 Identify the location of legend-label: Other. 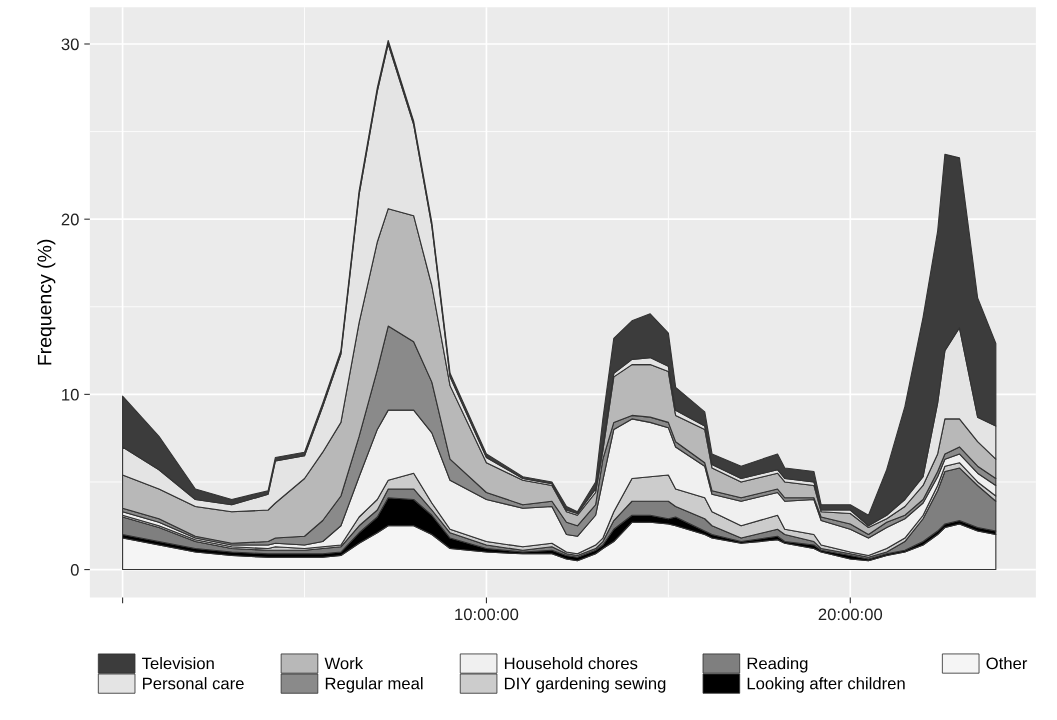
(1007, 663).